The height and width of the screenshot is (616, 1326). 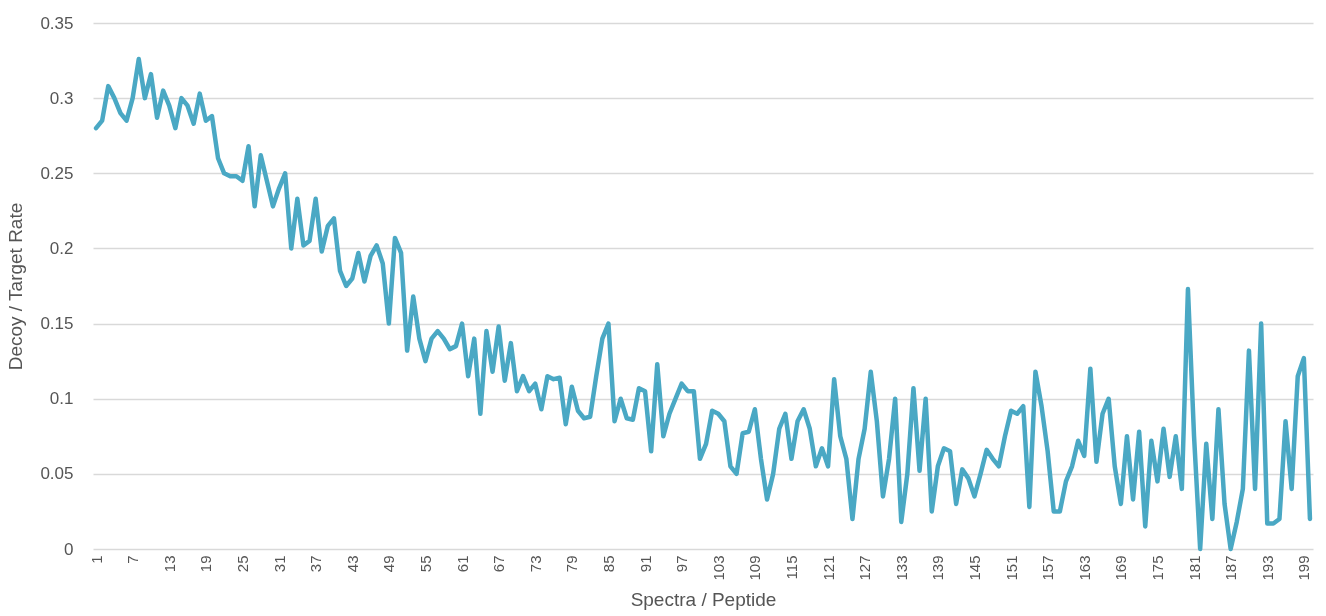 What do you see at coordinates (61, 399) in the screenshot?
I see `y-tick-label: 0.1` at bounding box center [61, 399].